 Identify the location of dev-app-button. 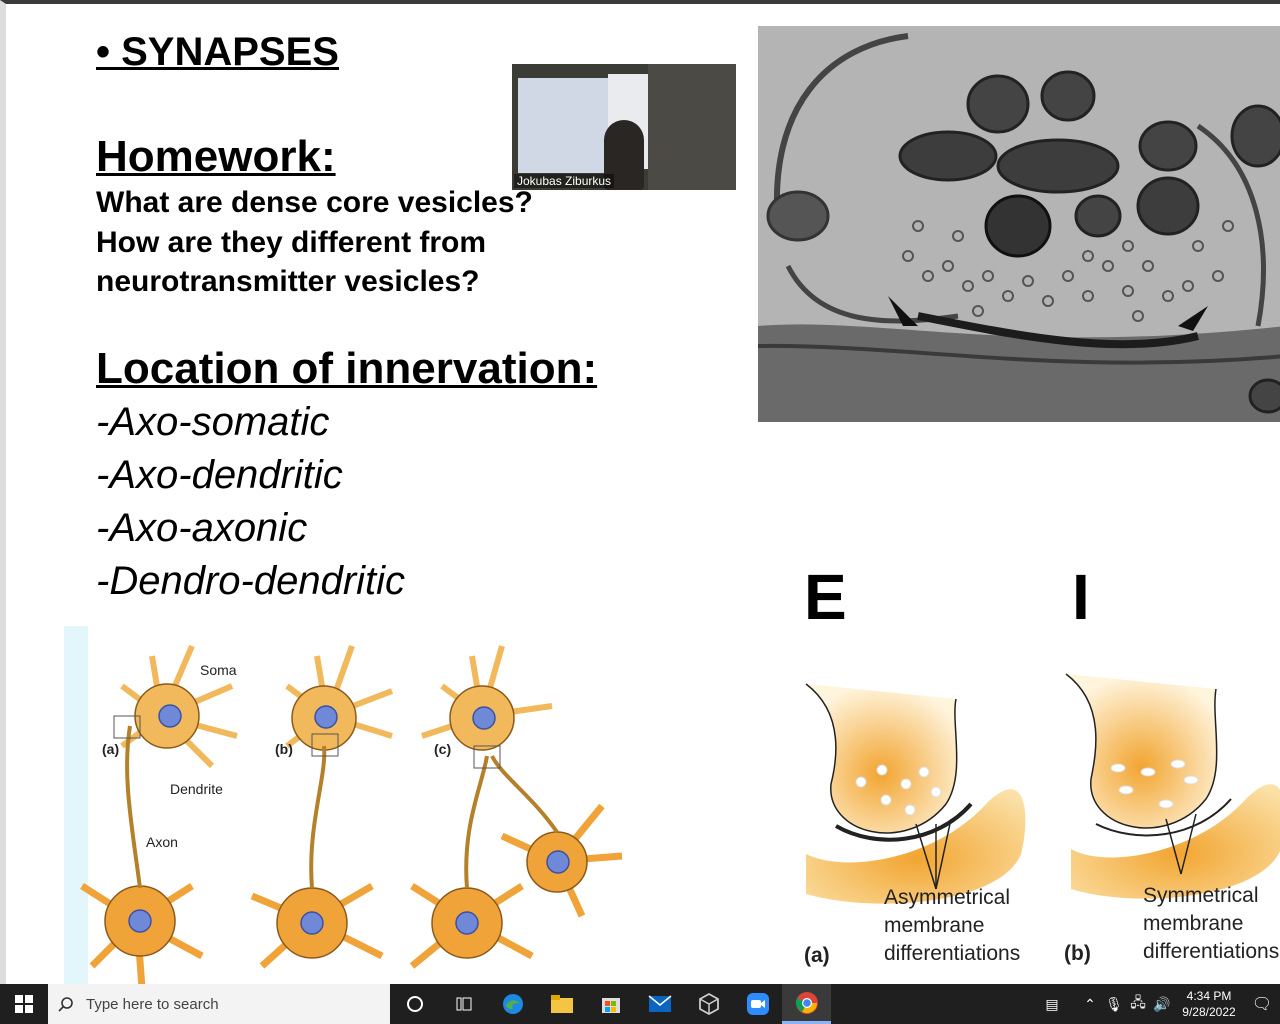
(708, 1004).